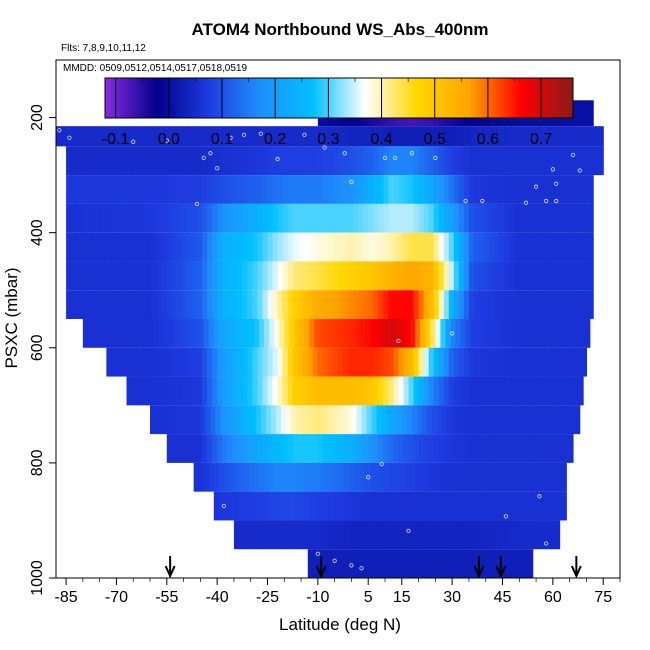 The width and height of the screenshot is (650, 650). I want to click on colorbar-tick-label: 0.4, so click(381, 139).